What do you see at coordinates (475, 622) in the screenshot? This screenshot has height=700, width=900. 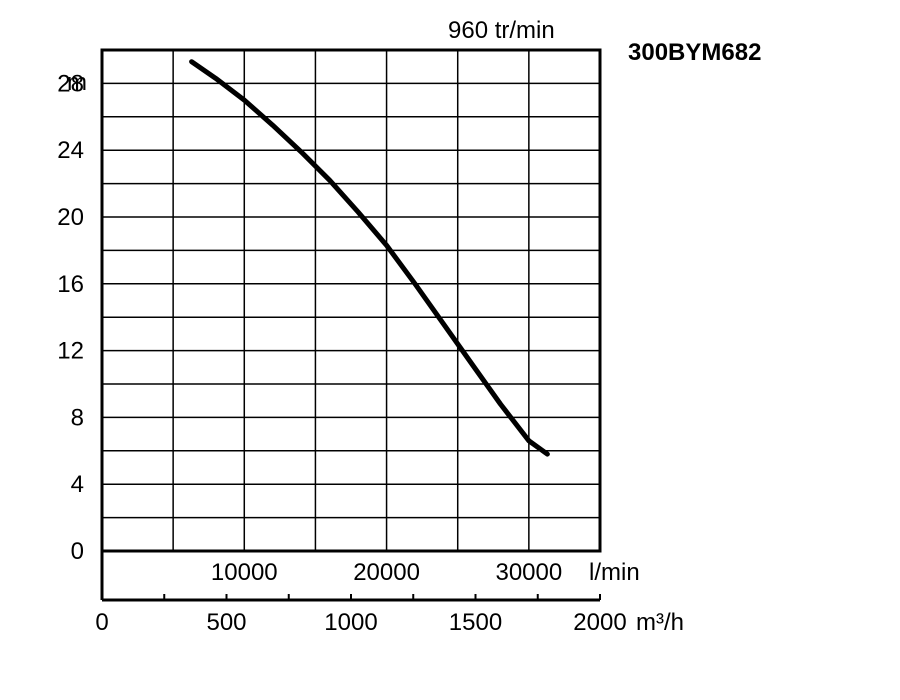 I see `x-tick-label-m3h: 1500` at bounding box center [475, 622].